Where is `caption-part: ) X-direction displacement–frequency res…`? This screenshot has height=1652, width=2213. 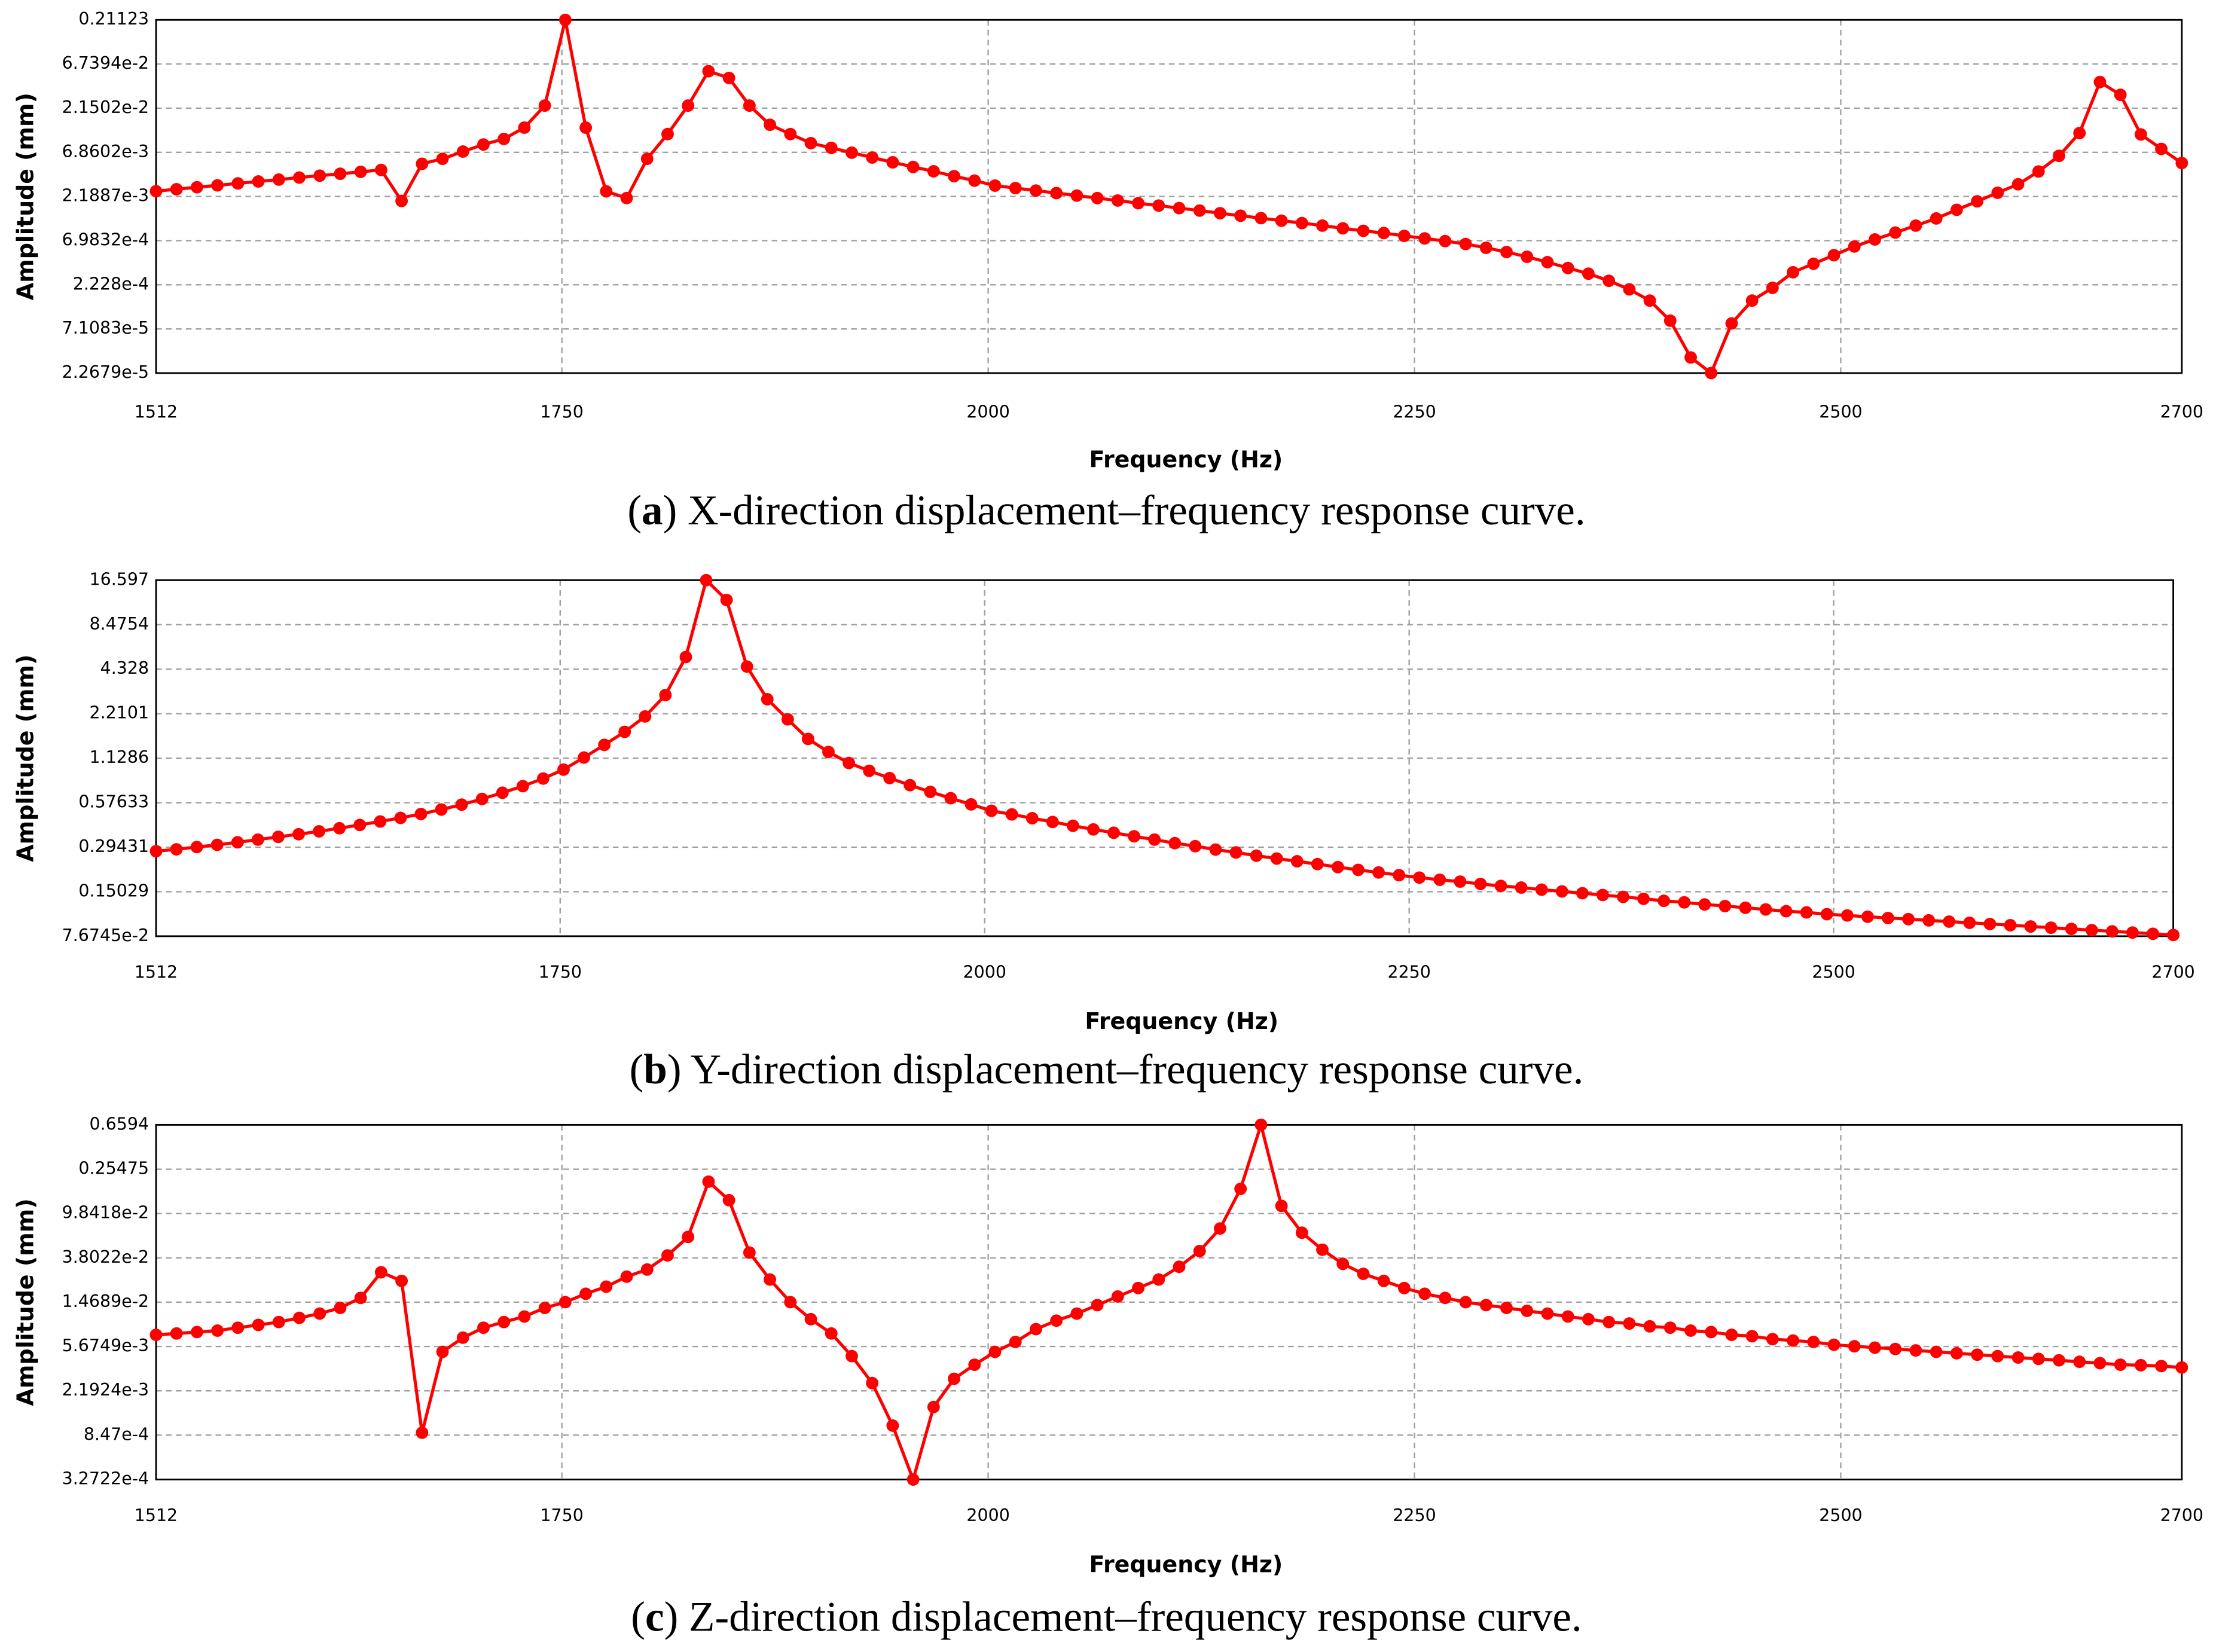 caption-part: ) X-direction displacement–frequency res… is located at coordinates (1124, 512).